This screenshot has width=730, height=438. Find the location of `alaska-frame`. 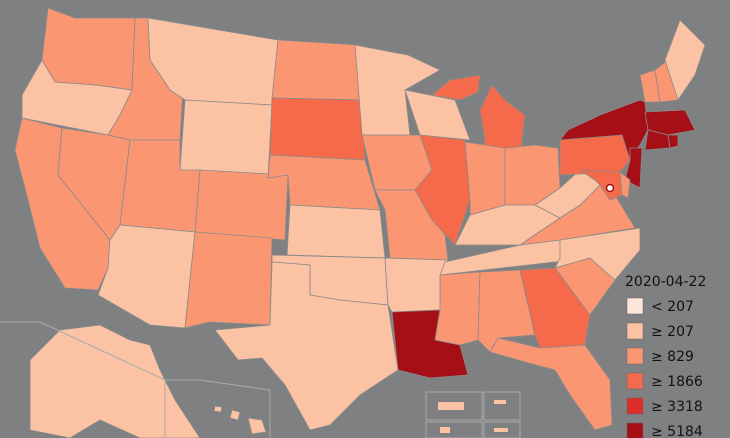

alaska-frame is located at coordinates (83, 379).